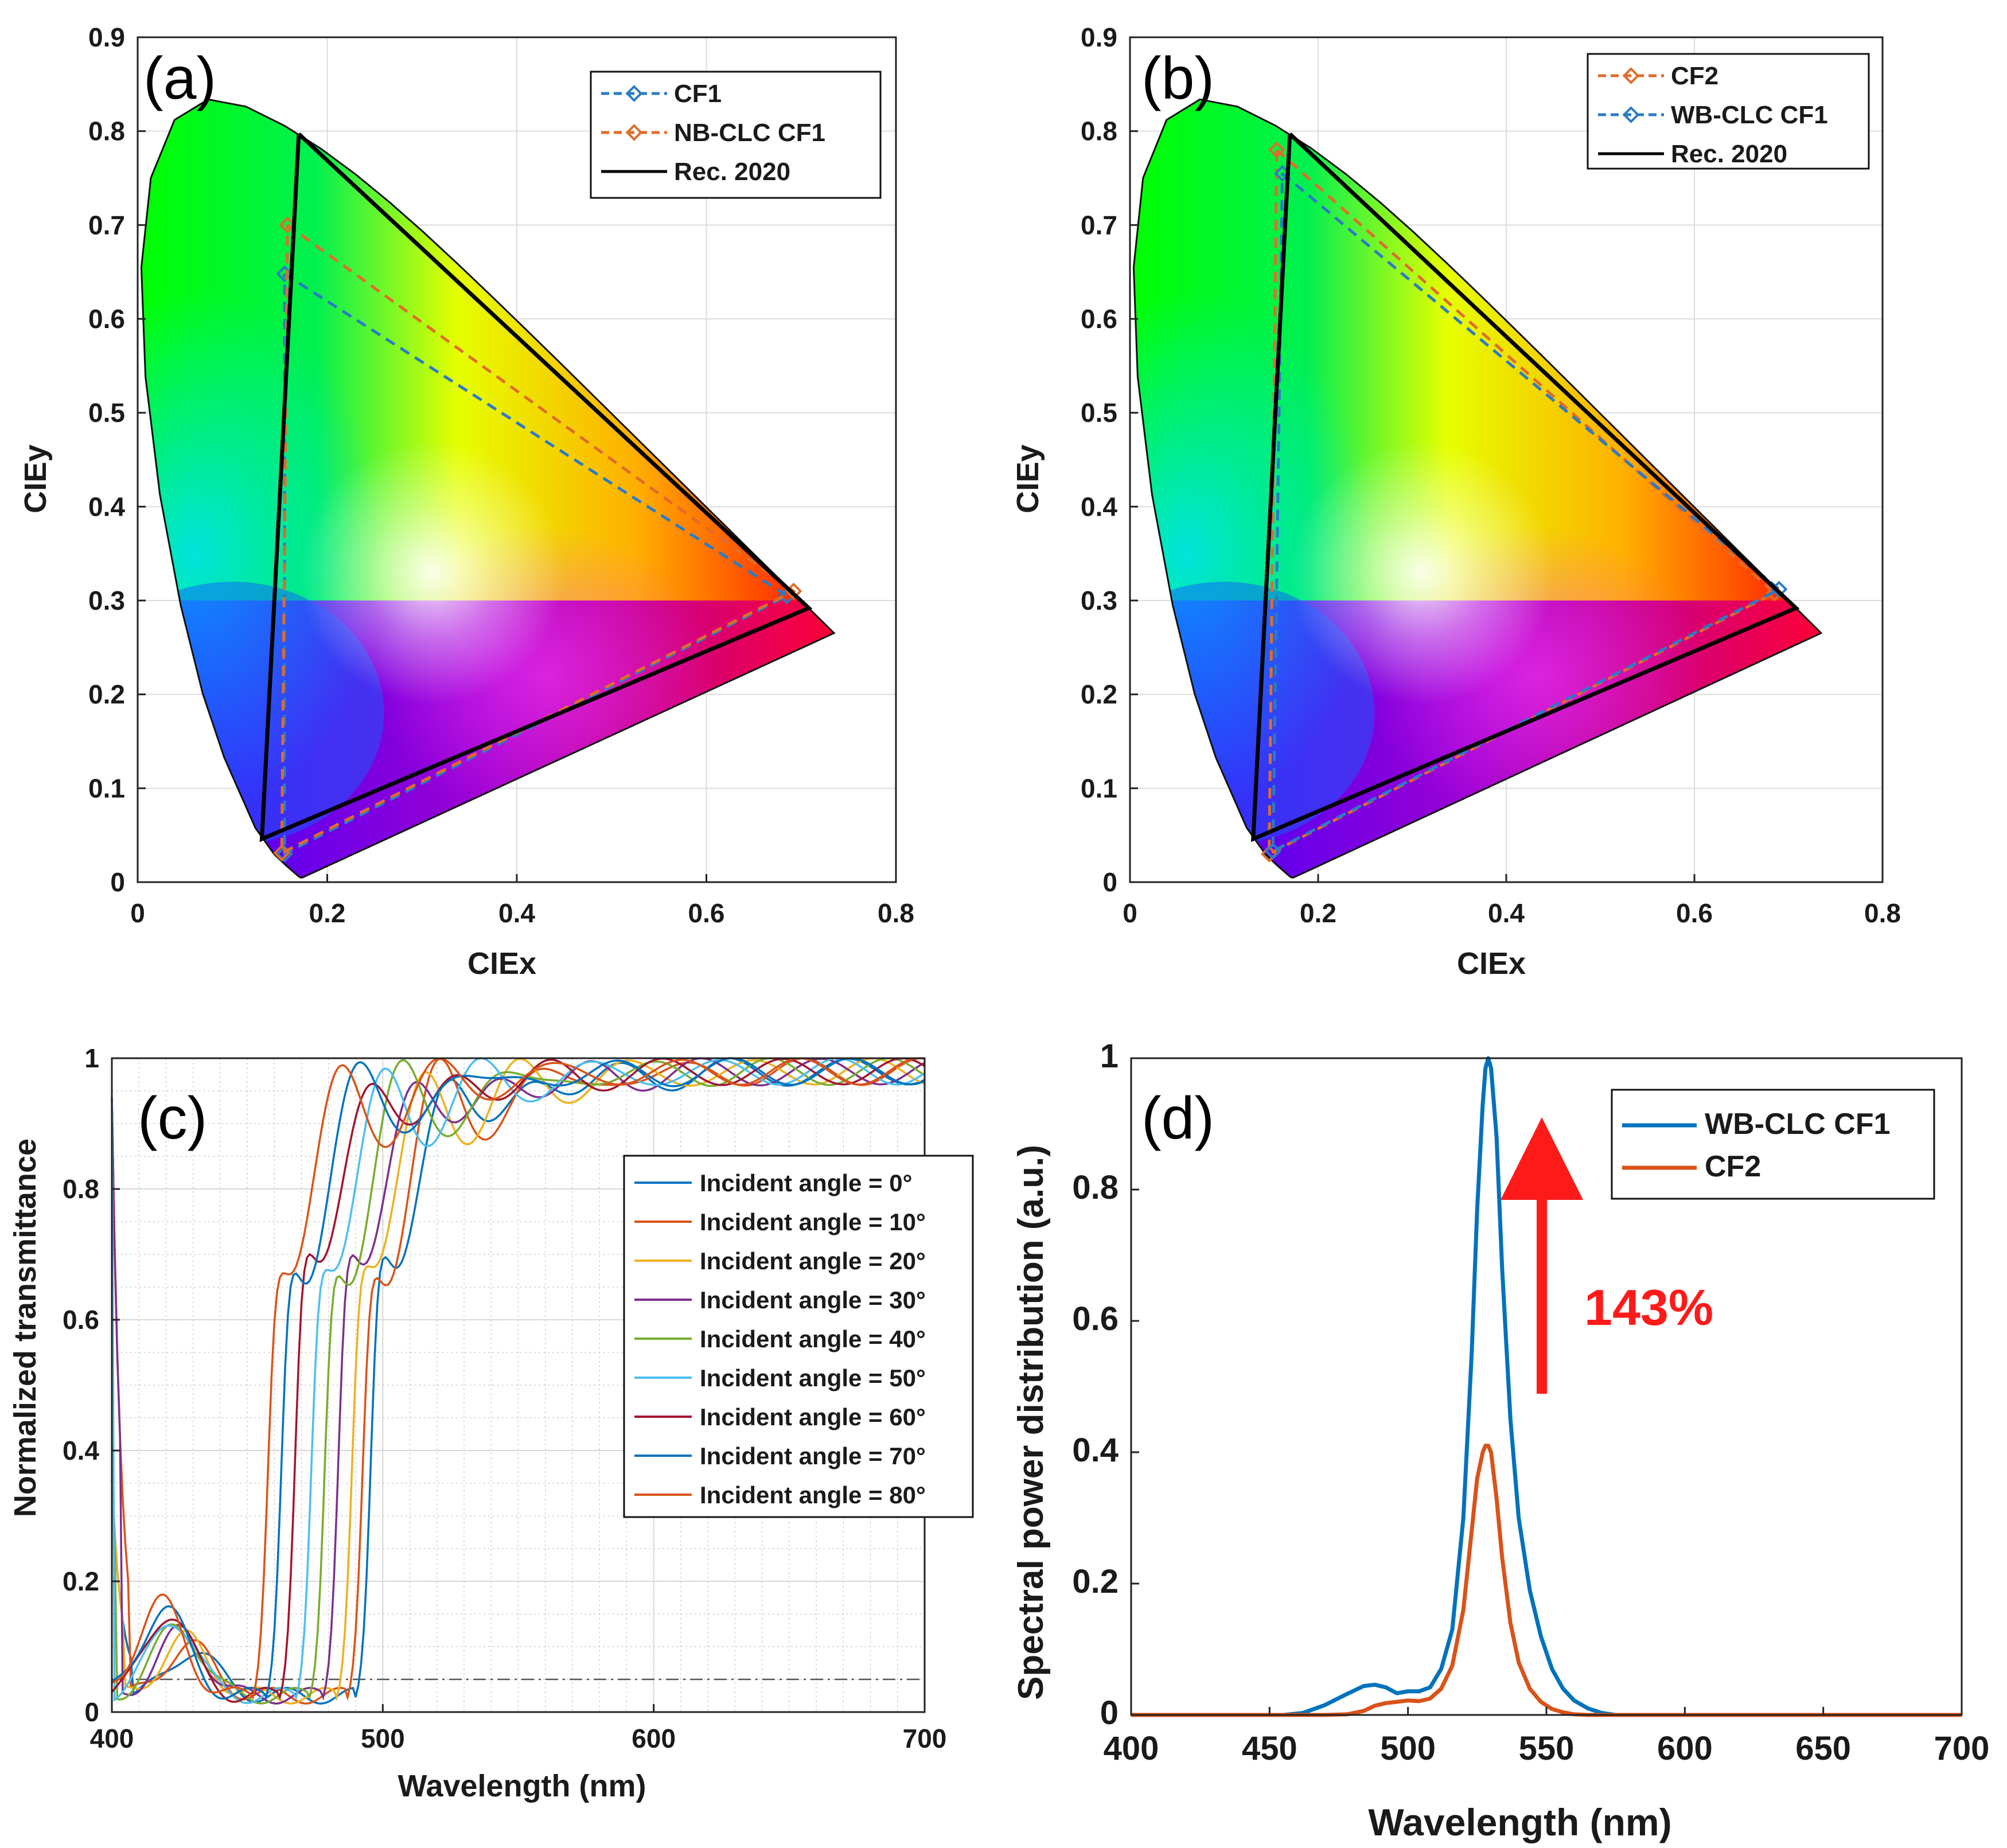 The height and width of the screenshot is (1848, 2007). Describe the element at coordinates (1028, 479) in the screenshot. I see `panel-b-ylabel: CIEy` at that location.